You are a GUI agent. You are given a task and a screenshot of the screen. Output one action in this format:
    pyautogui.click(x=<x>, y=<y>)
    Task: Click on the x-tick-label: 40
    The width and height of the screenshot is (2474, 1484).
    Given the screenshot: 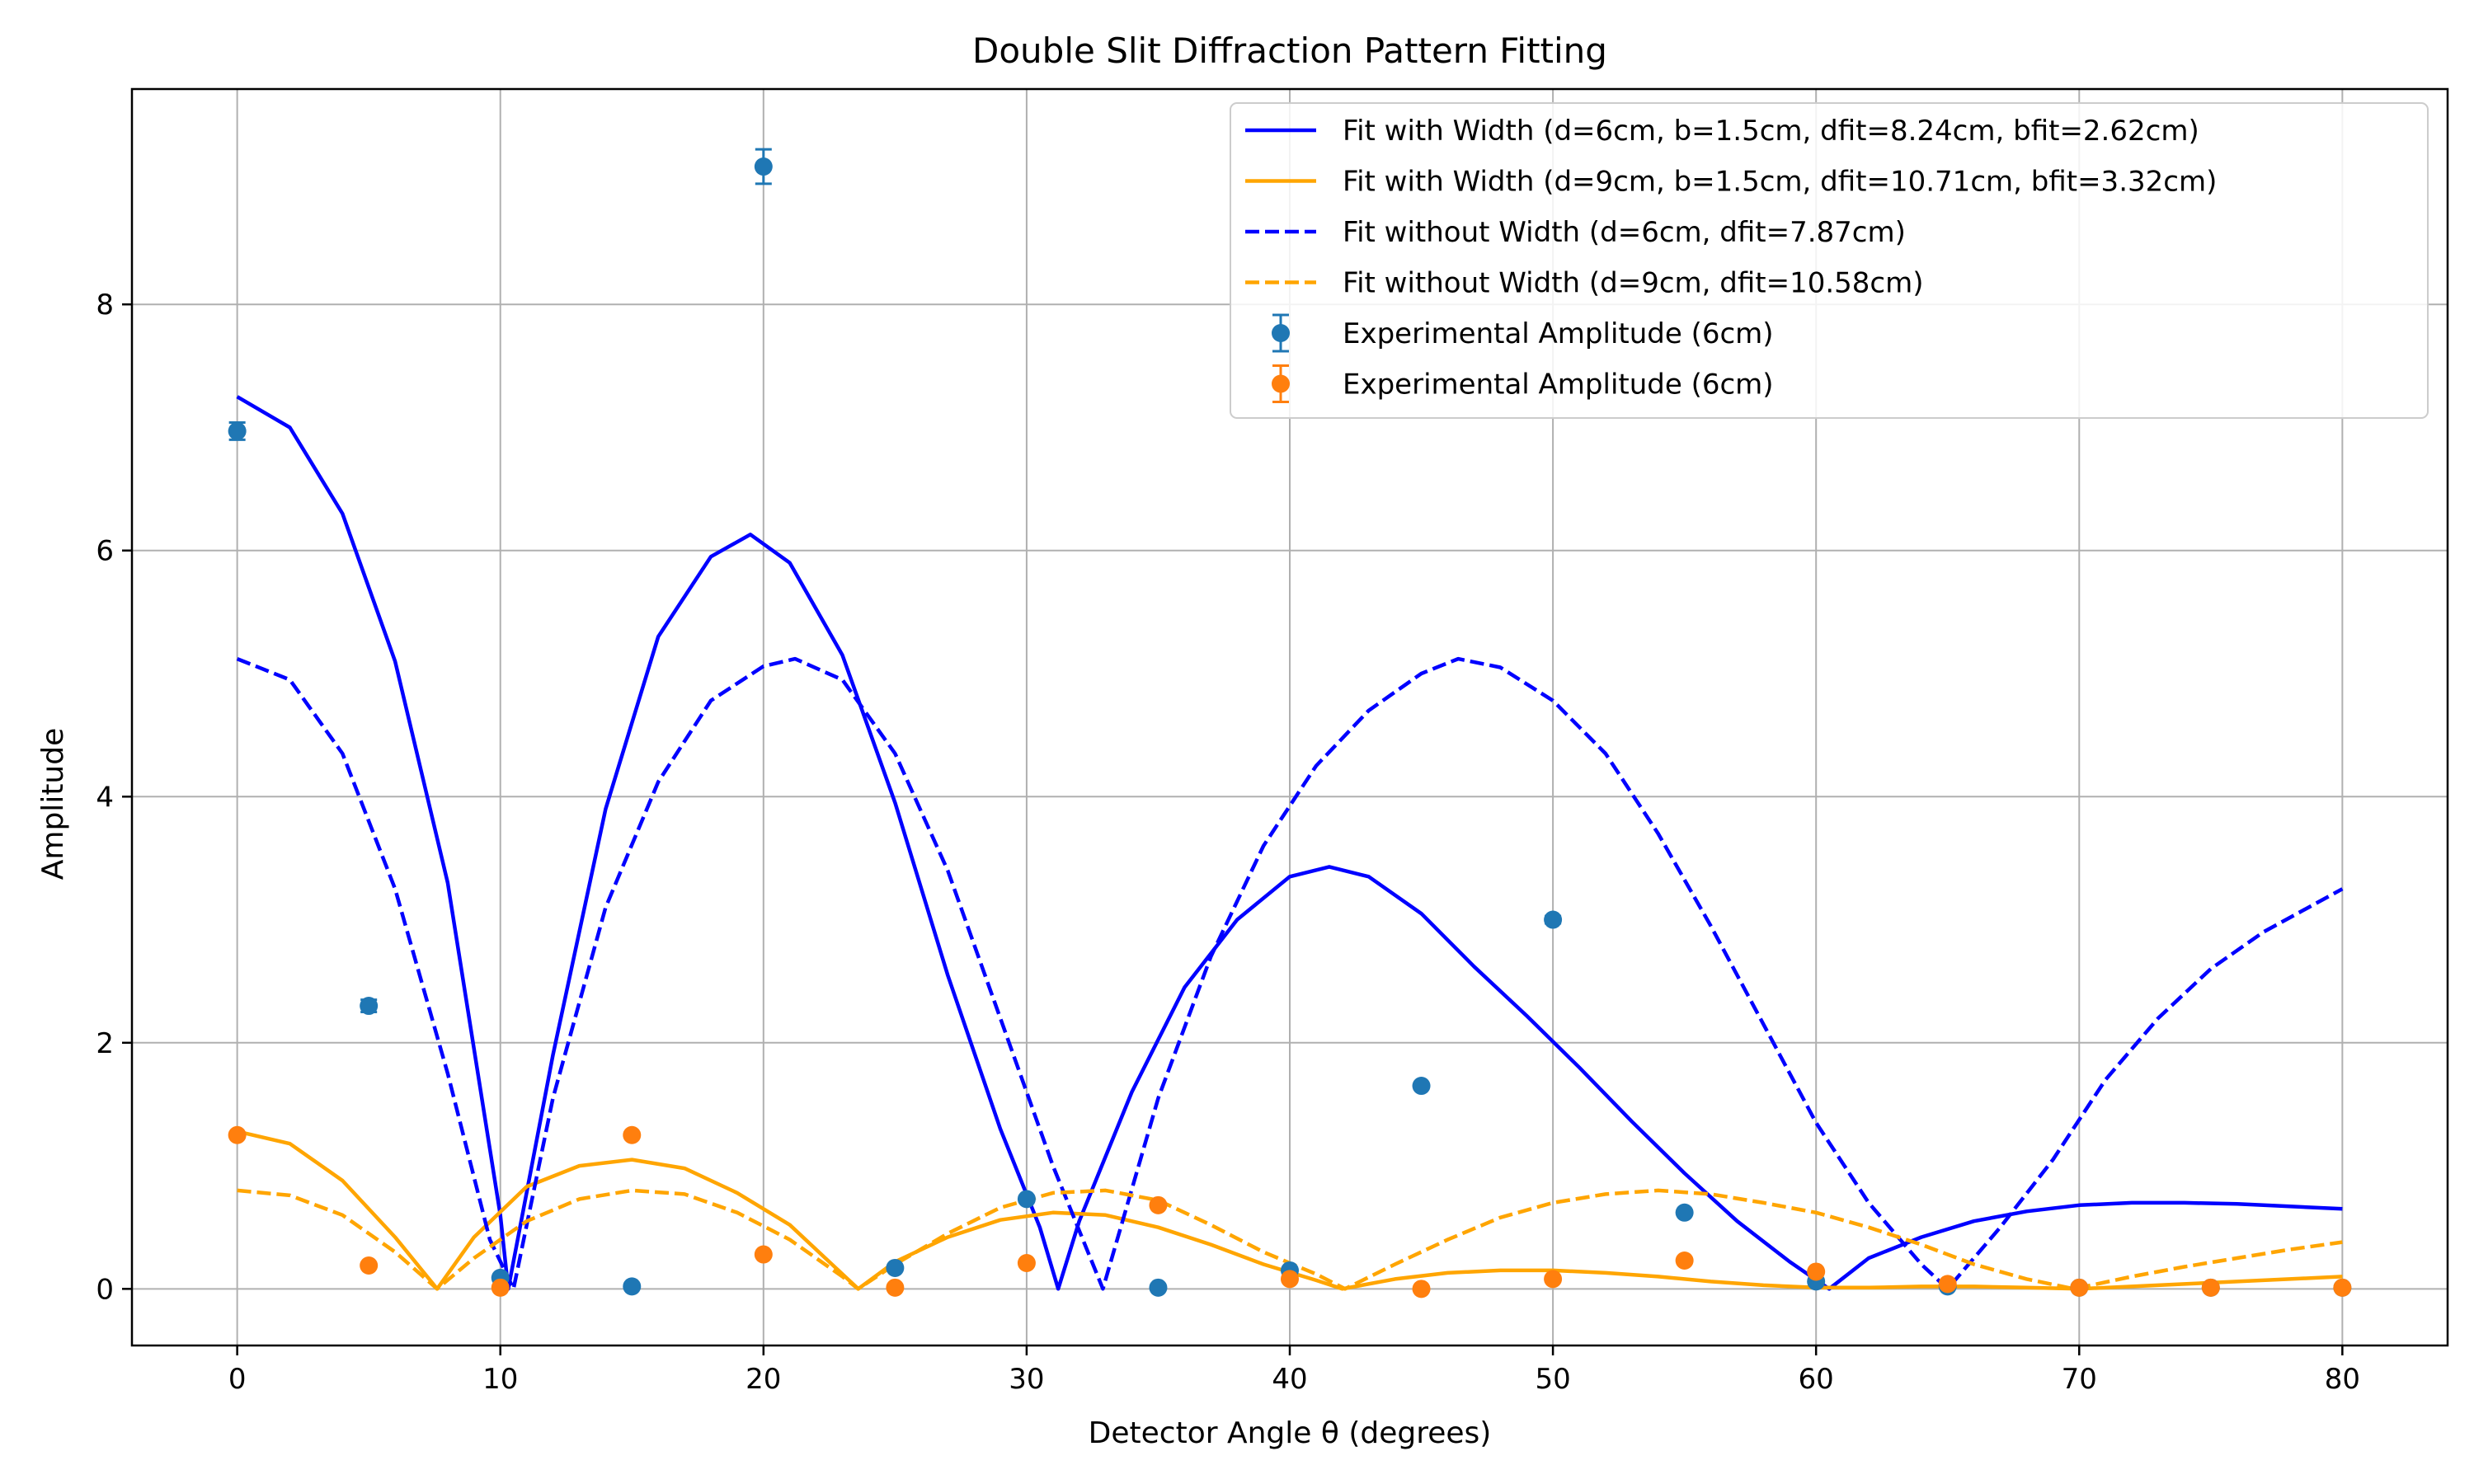 What is the action you would take?
    pyautogui.click(x=1289, y=1379)
    